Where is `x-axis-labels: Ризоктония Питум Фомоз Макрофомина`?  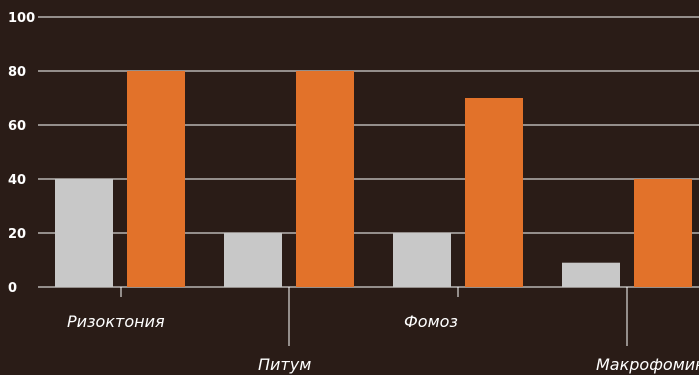
x-axis-labels: Ризоктония Питум Фомоз Макрофомина is located at coordinates (383, 343).